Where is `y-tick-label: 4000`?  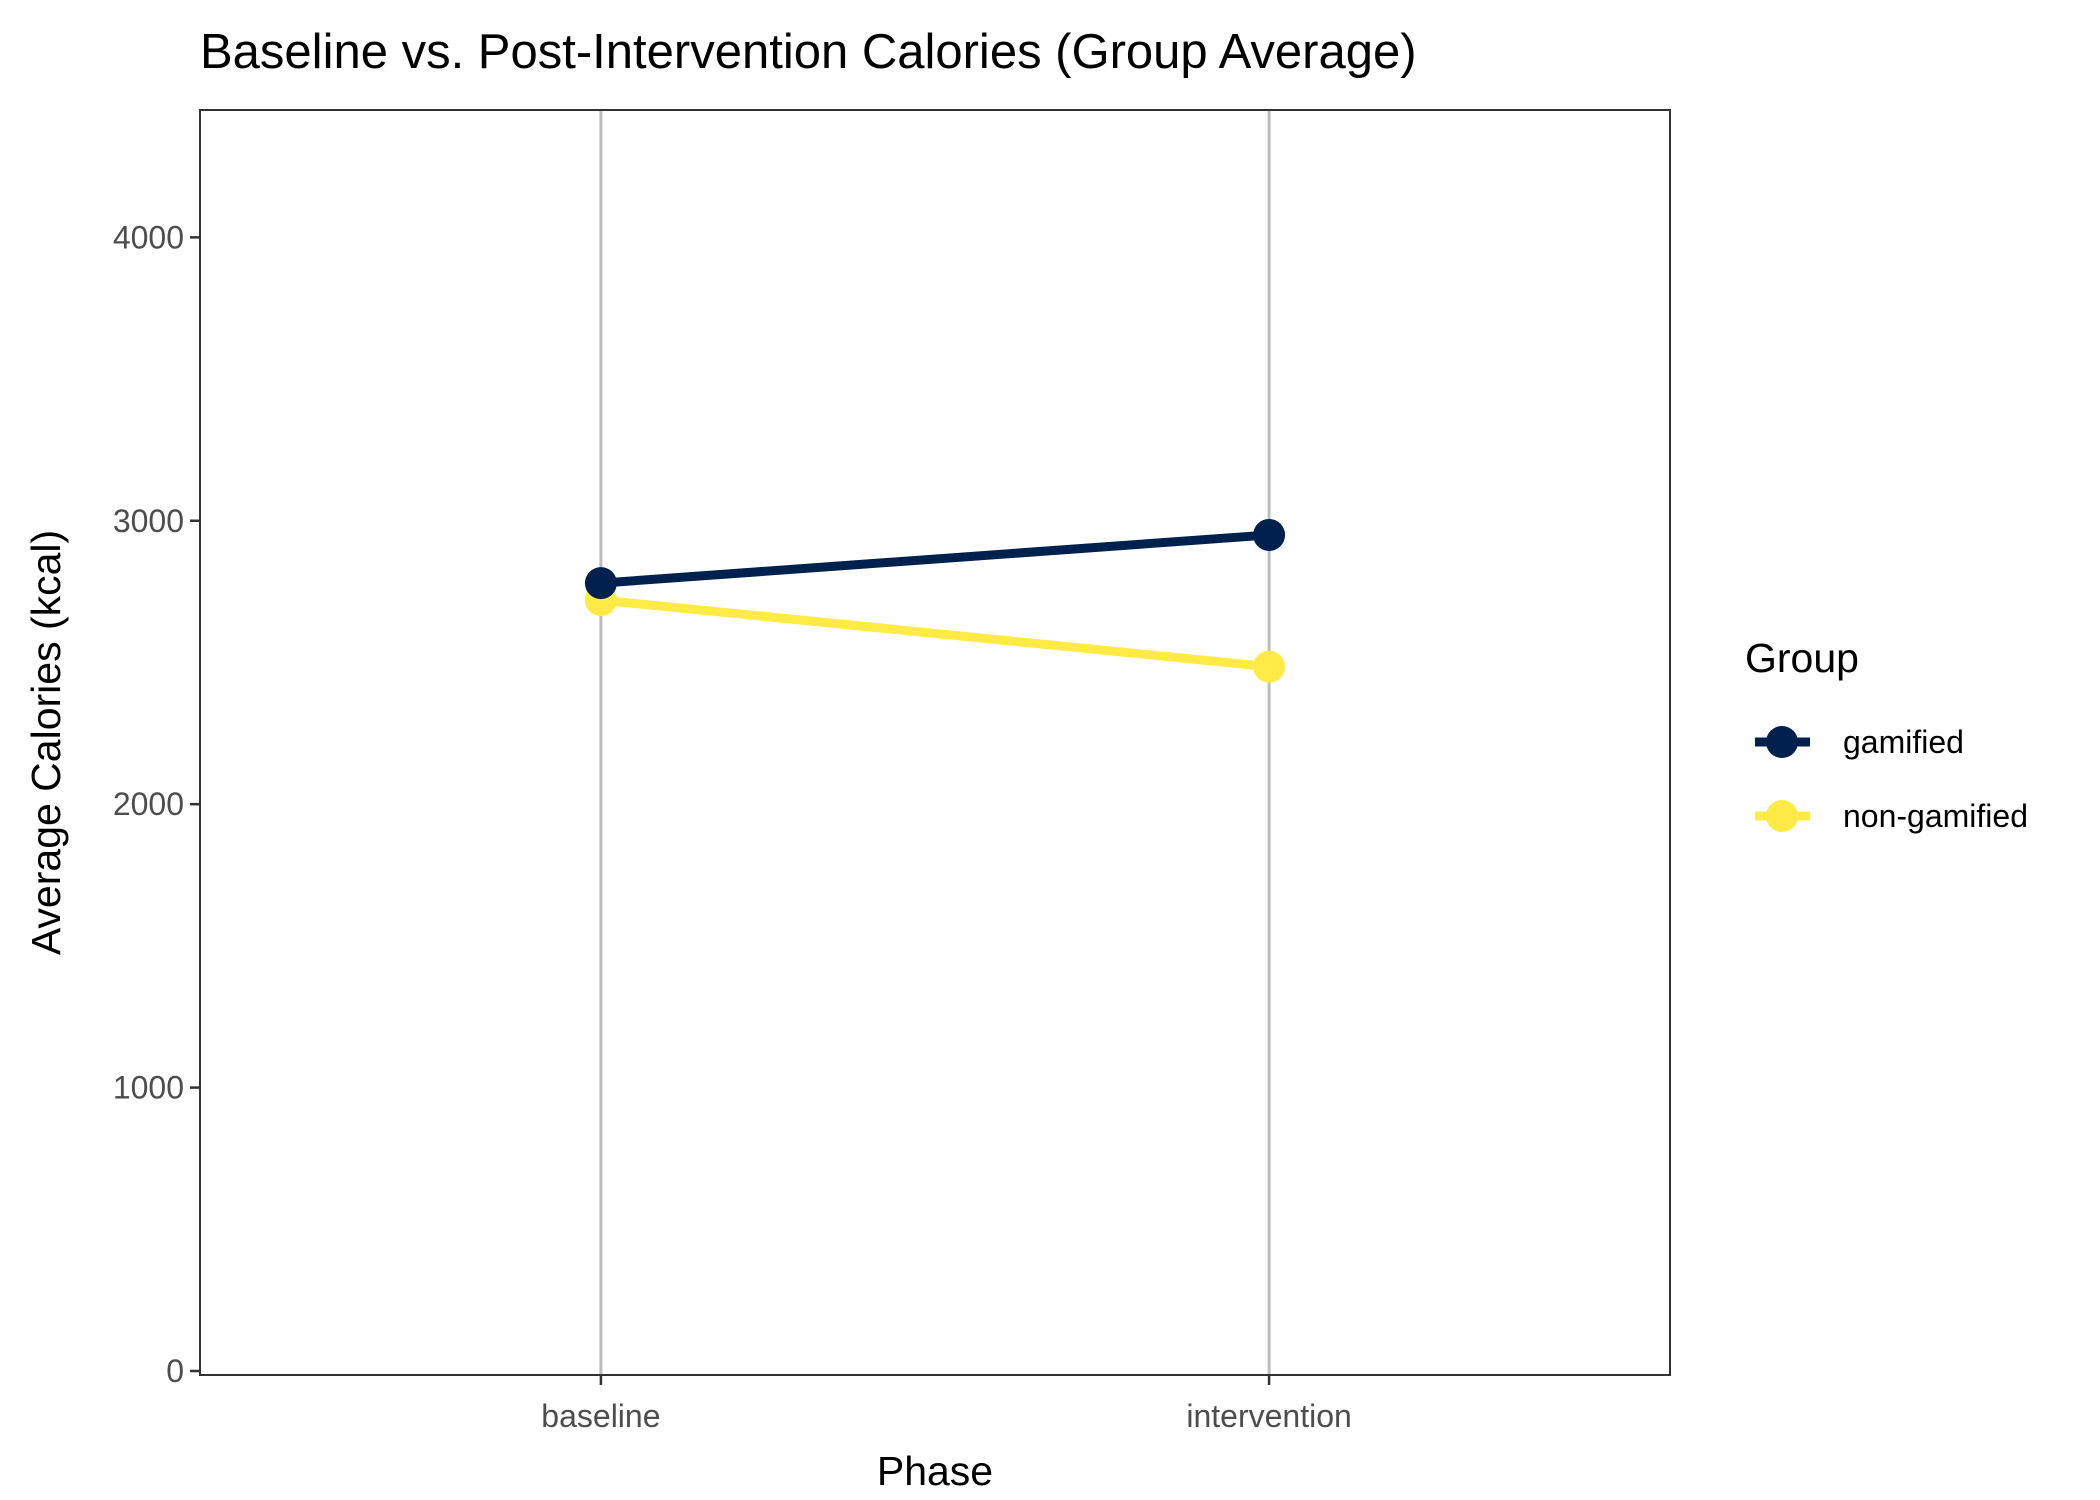 y-tick-label: 4000 is located at coordinates (148, 237).